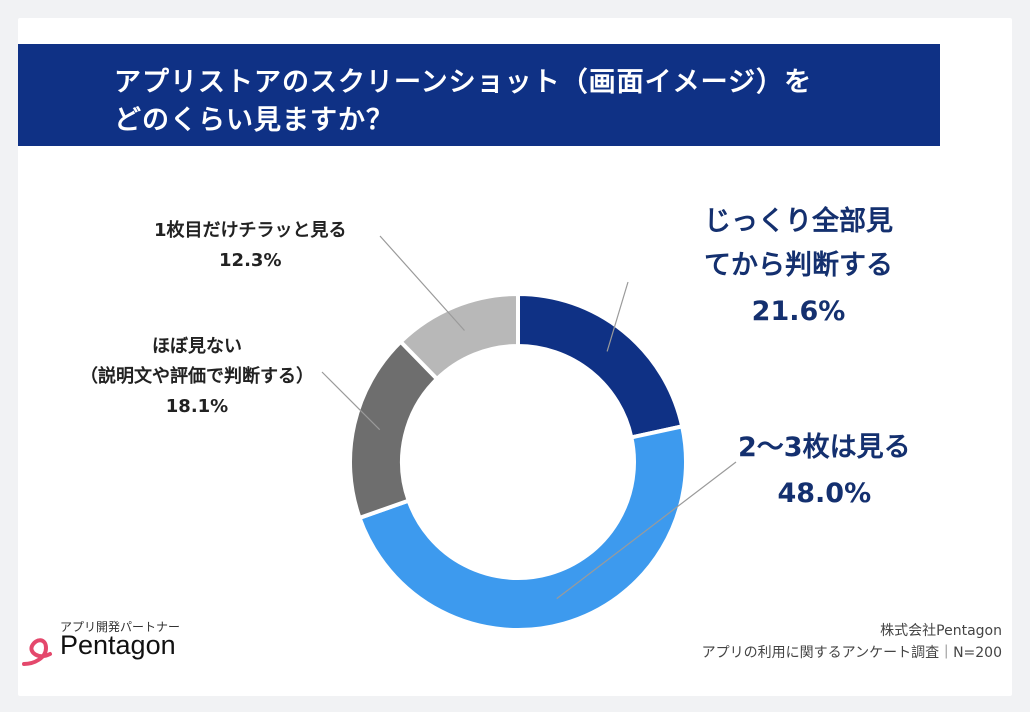 Image resolution: width=1030 pixels, height=712 pixels. Describe the element at coordinates (646, 530) in the screenshot. I see `leader-line-slice-two-three` at that location.